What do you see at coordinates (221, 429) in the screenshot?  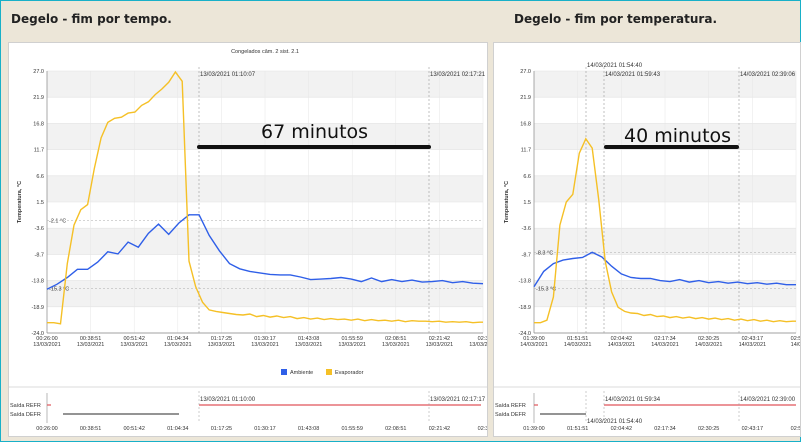 I see `subchart-x-tick: 01:17:25` at bounding box center [221, 429].